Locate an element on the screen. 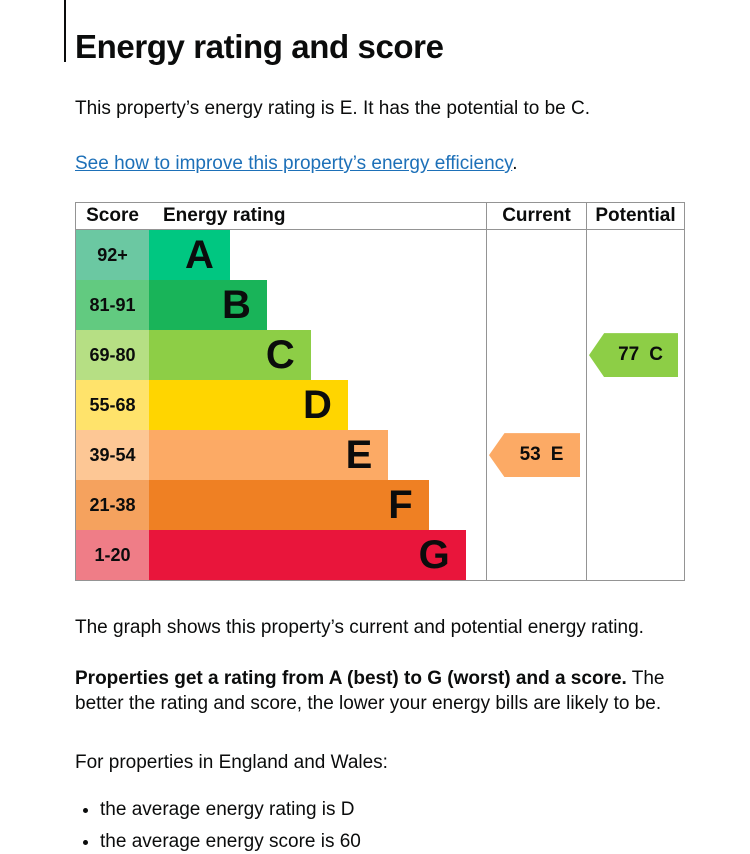  list-item: the average energy rating is D is located at coordinates (405, 809).